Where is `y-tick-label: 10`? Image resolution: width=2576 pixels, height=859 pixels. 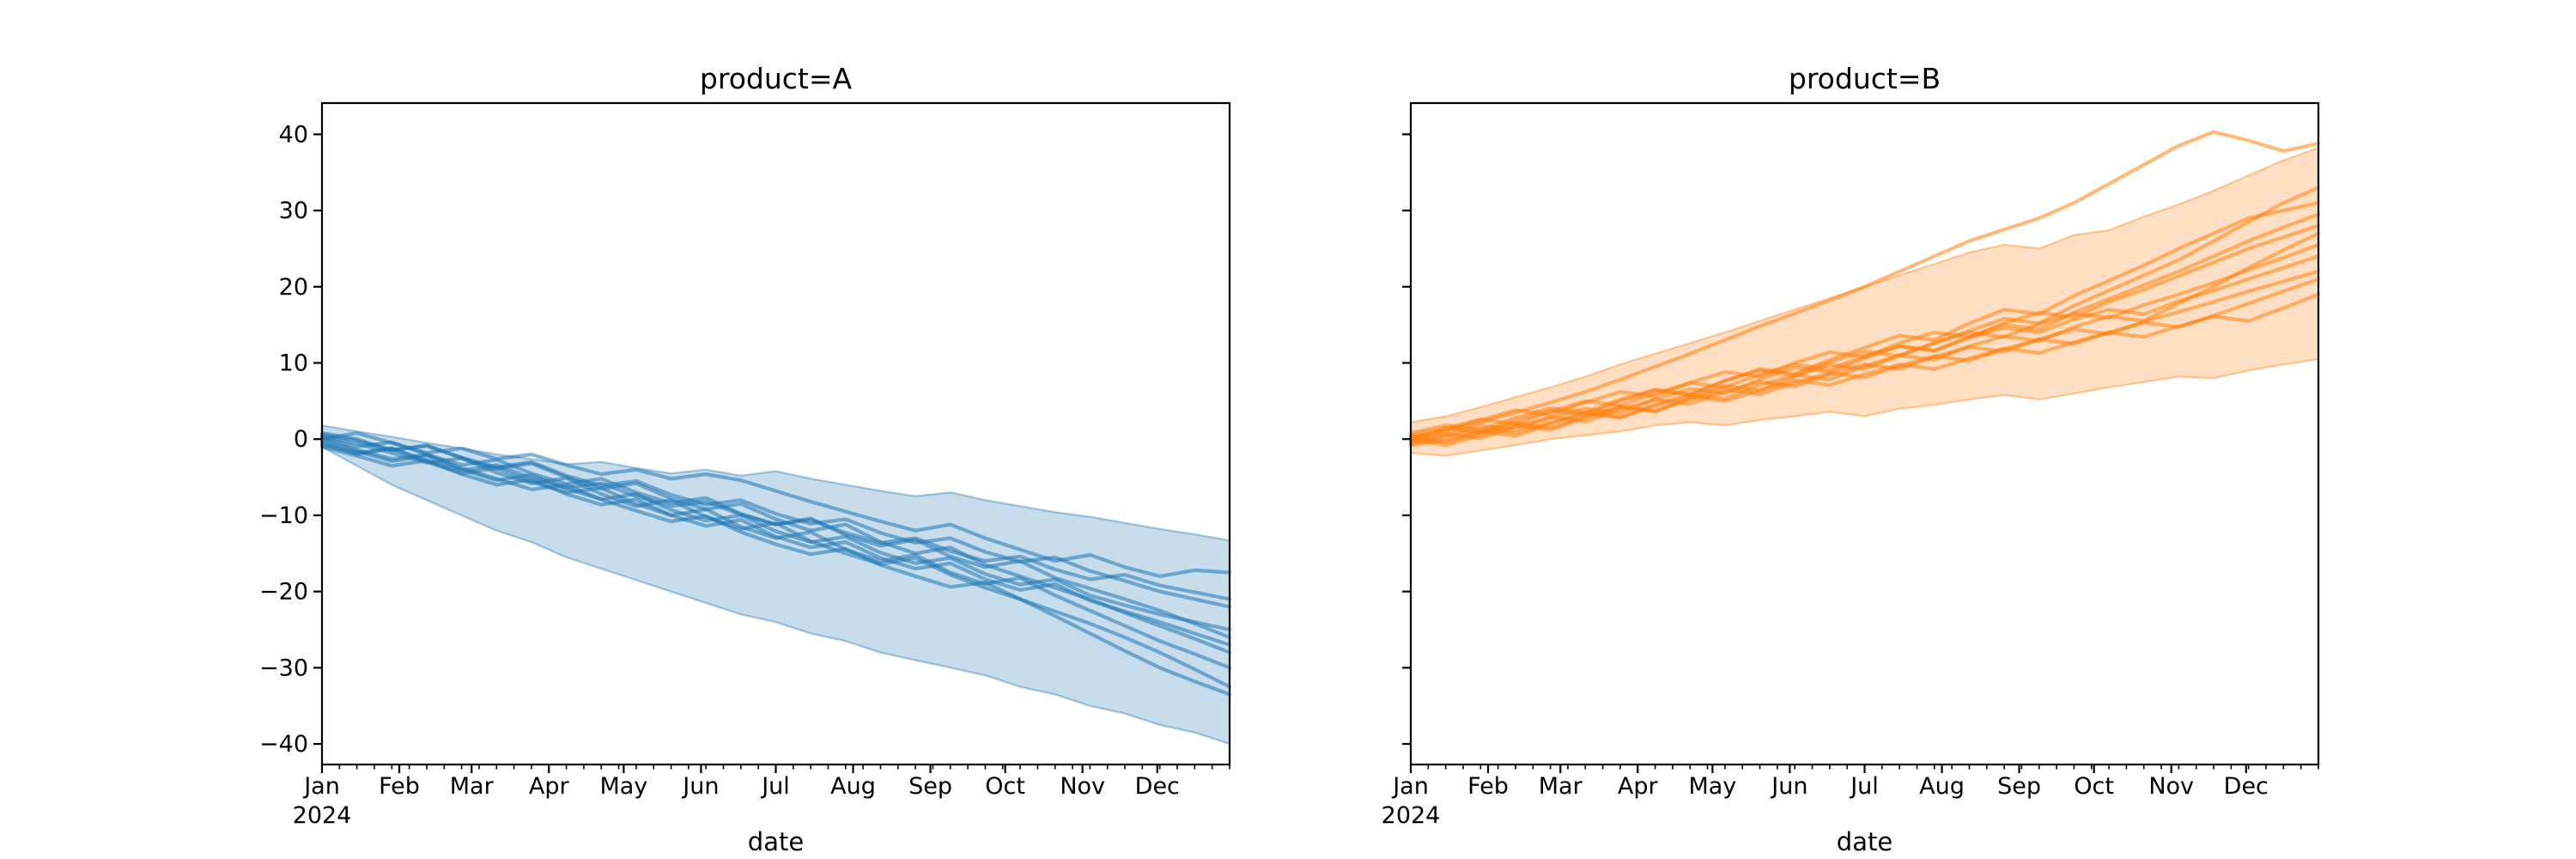
y-tick-label: 10 is located at coordinates (293, 364).